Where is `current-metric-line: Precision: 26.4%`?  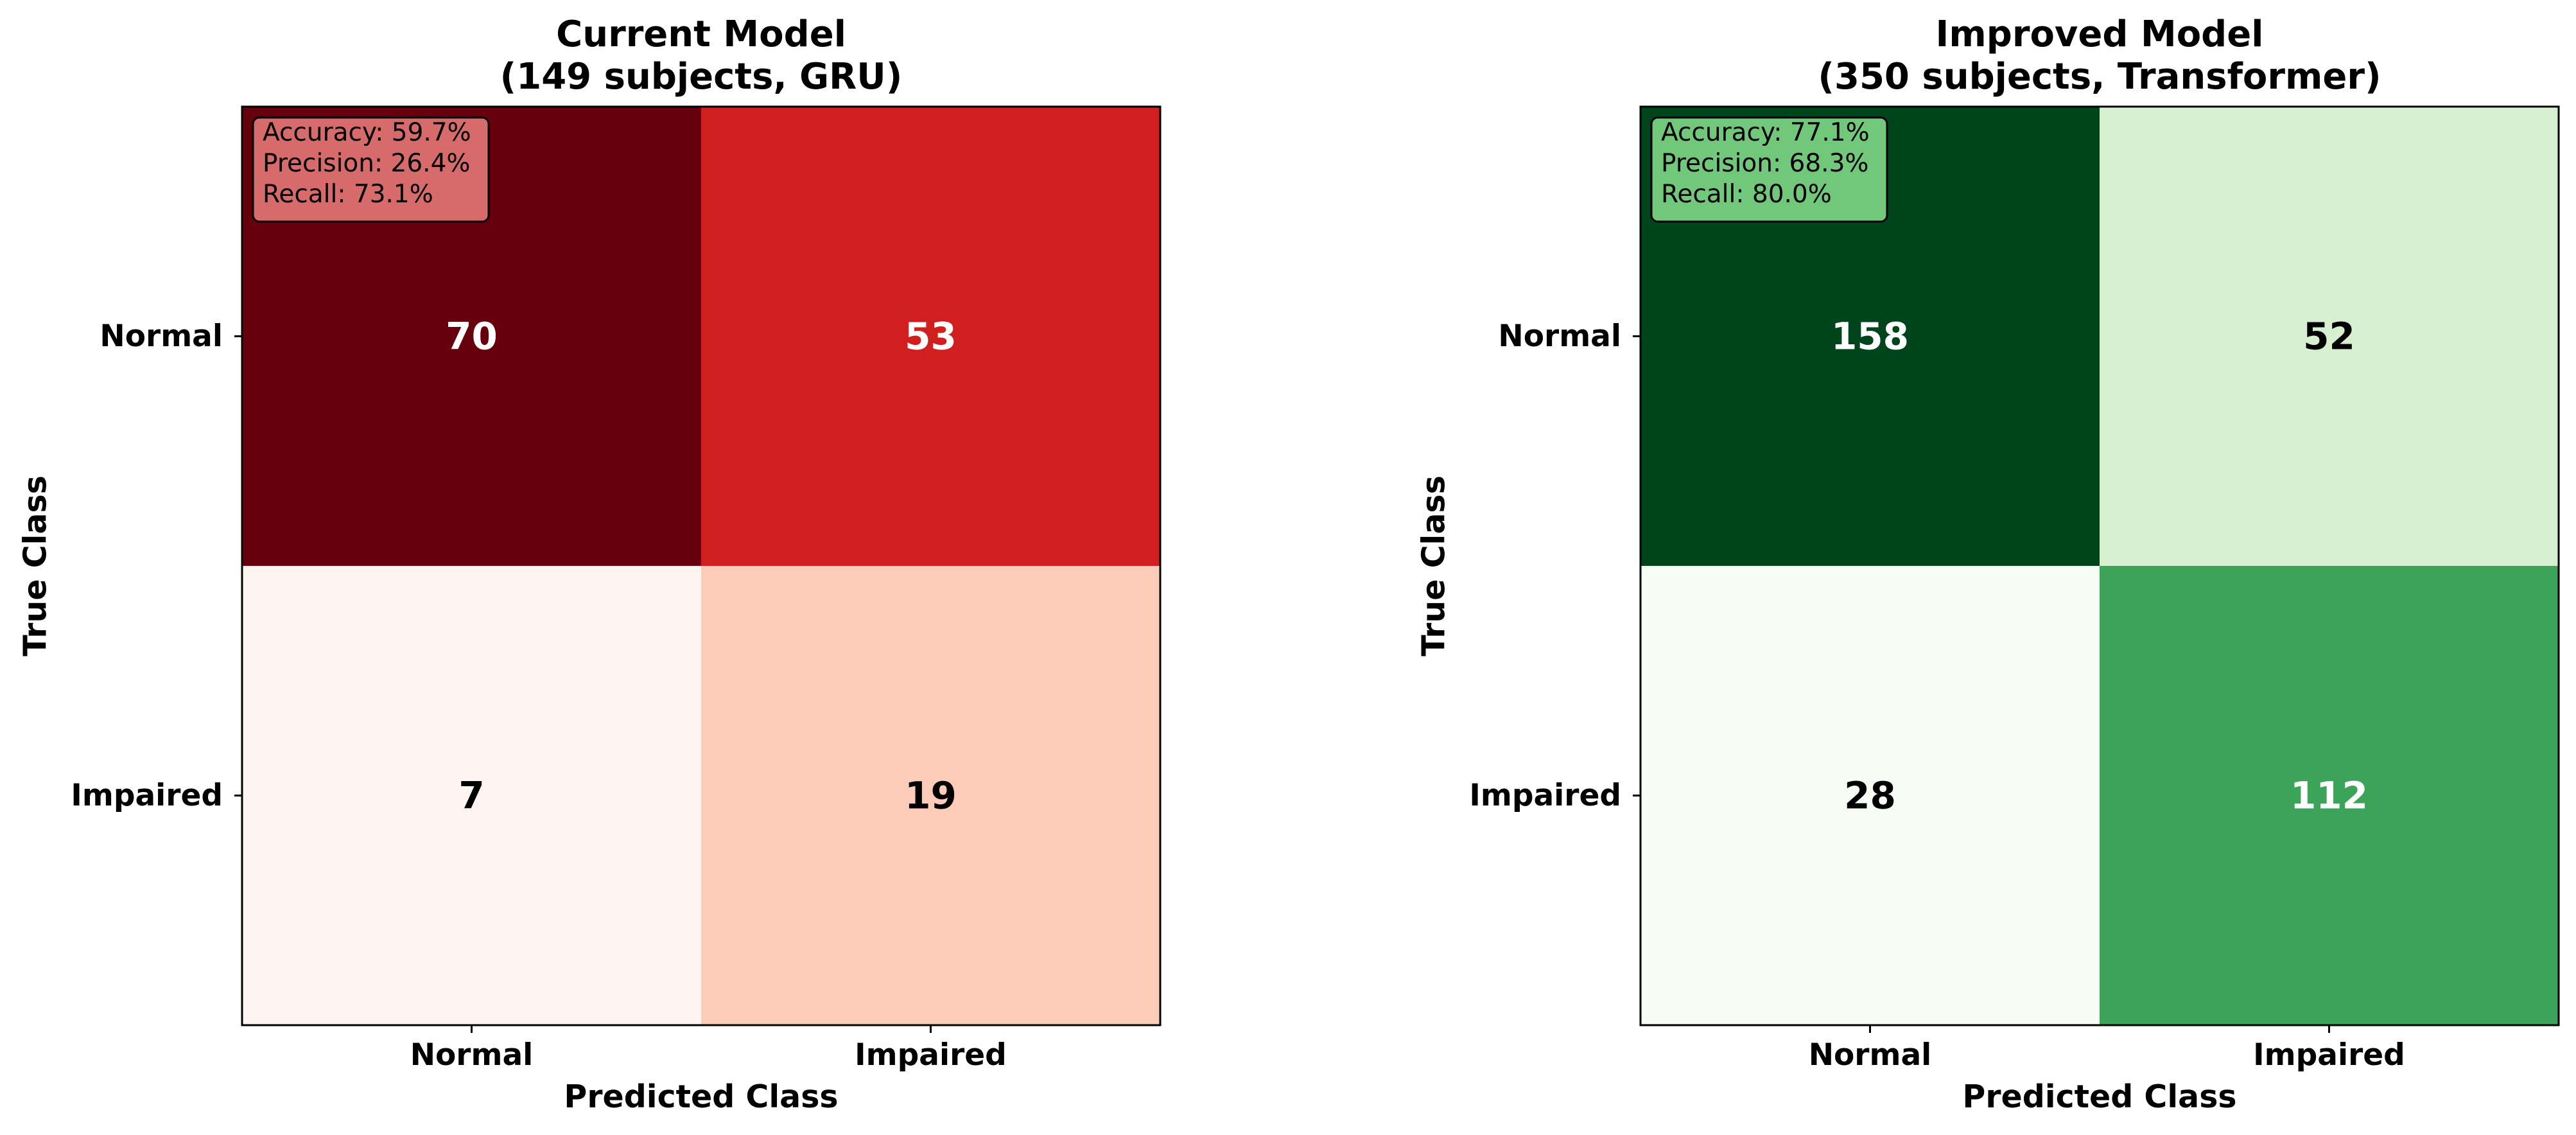
current-metric-line: Precision: 26.4% is located at coordinates (366, 163).